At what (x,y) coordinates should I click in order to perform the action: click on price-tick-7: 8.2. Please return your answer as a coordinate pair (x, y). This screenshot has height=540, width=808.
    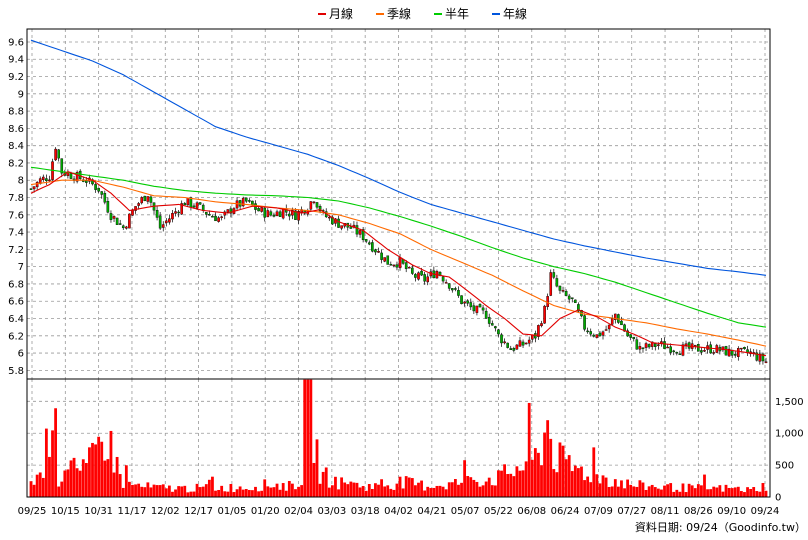
    Looking at the image, I should click on (16, 163).